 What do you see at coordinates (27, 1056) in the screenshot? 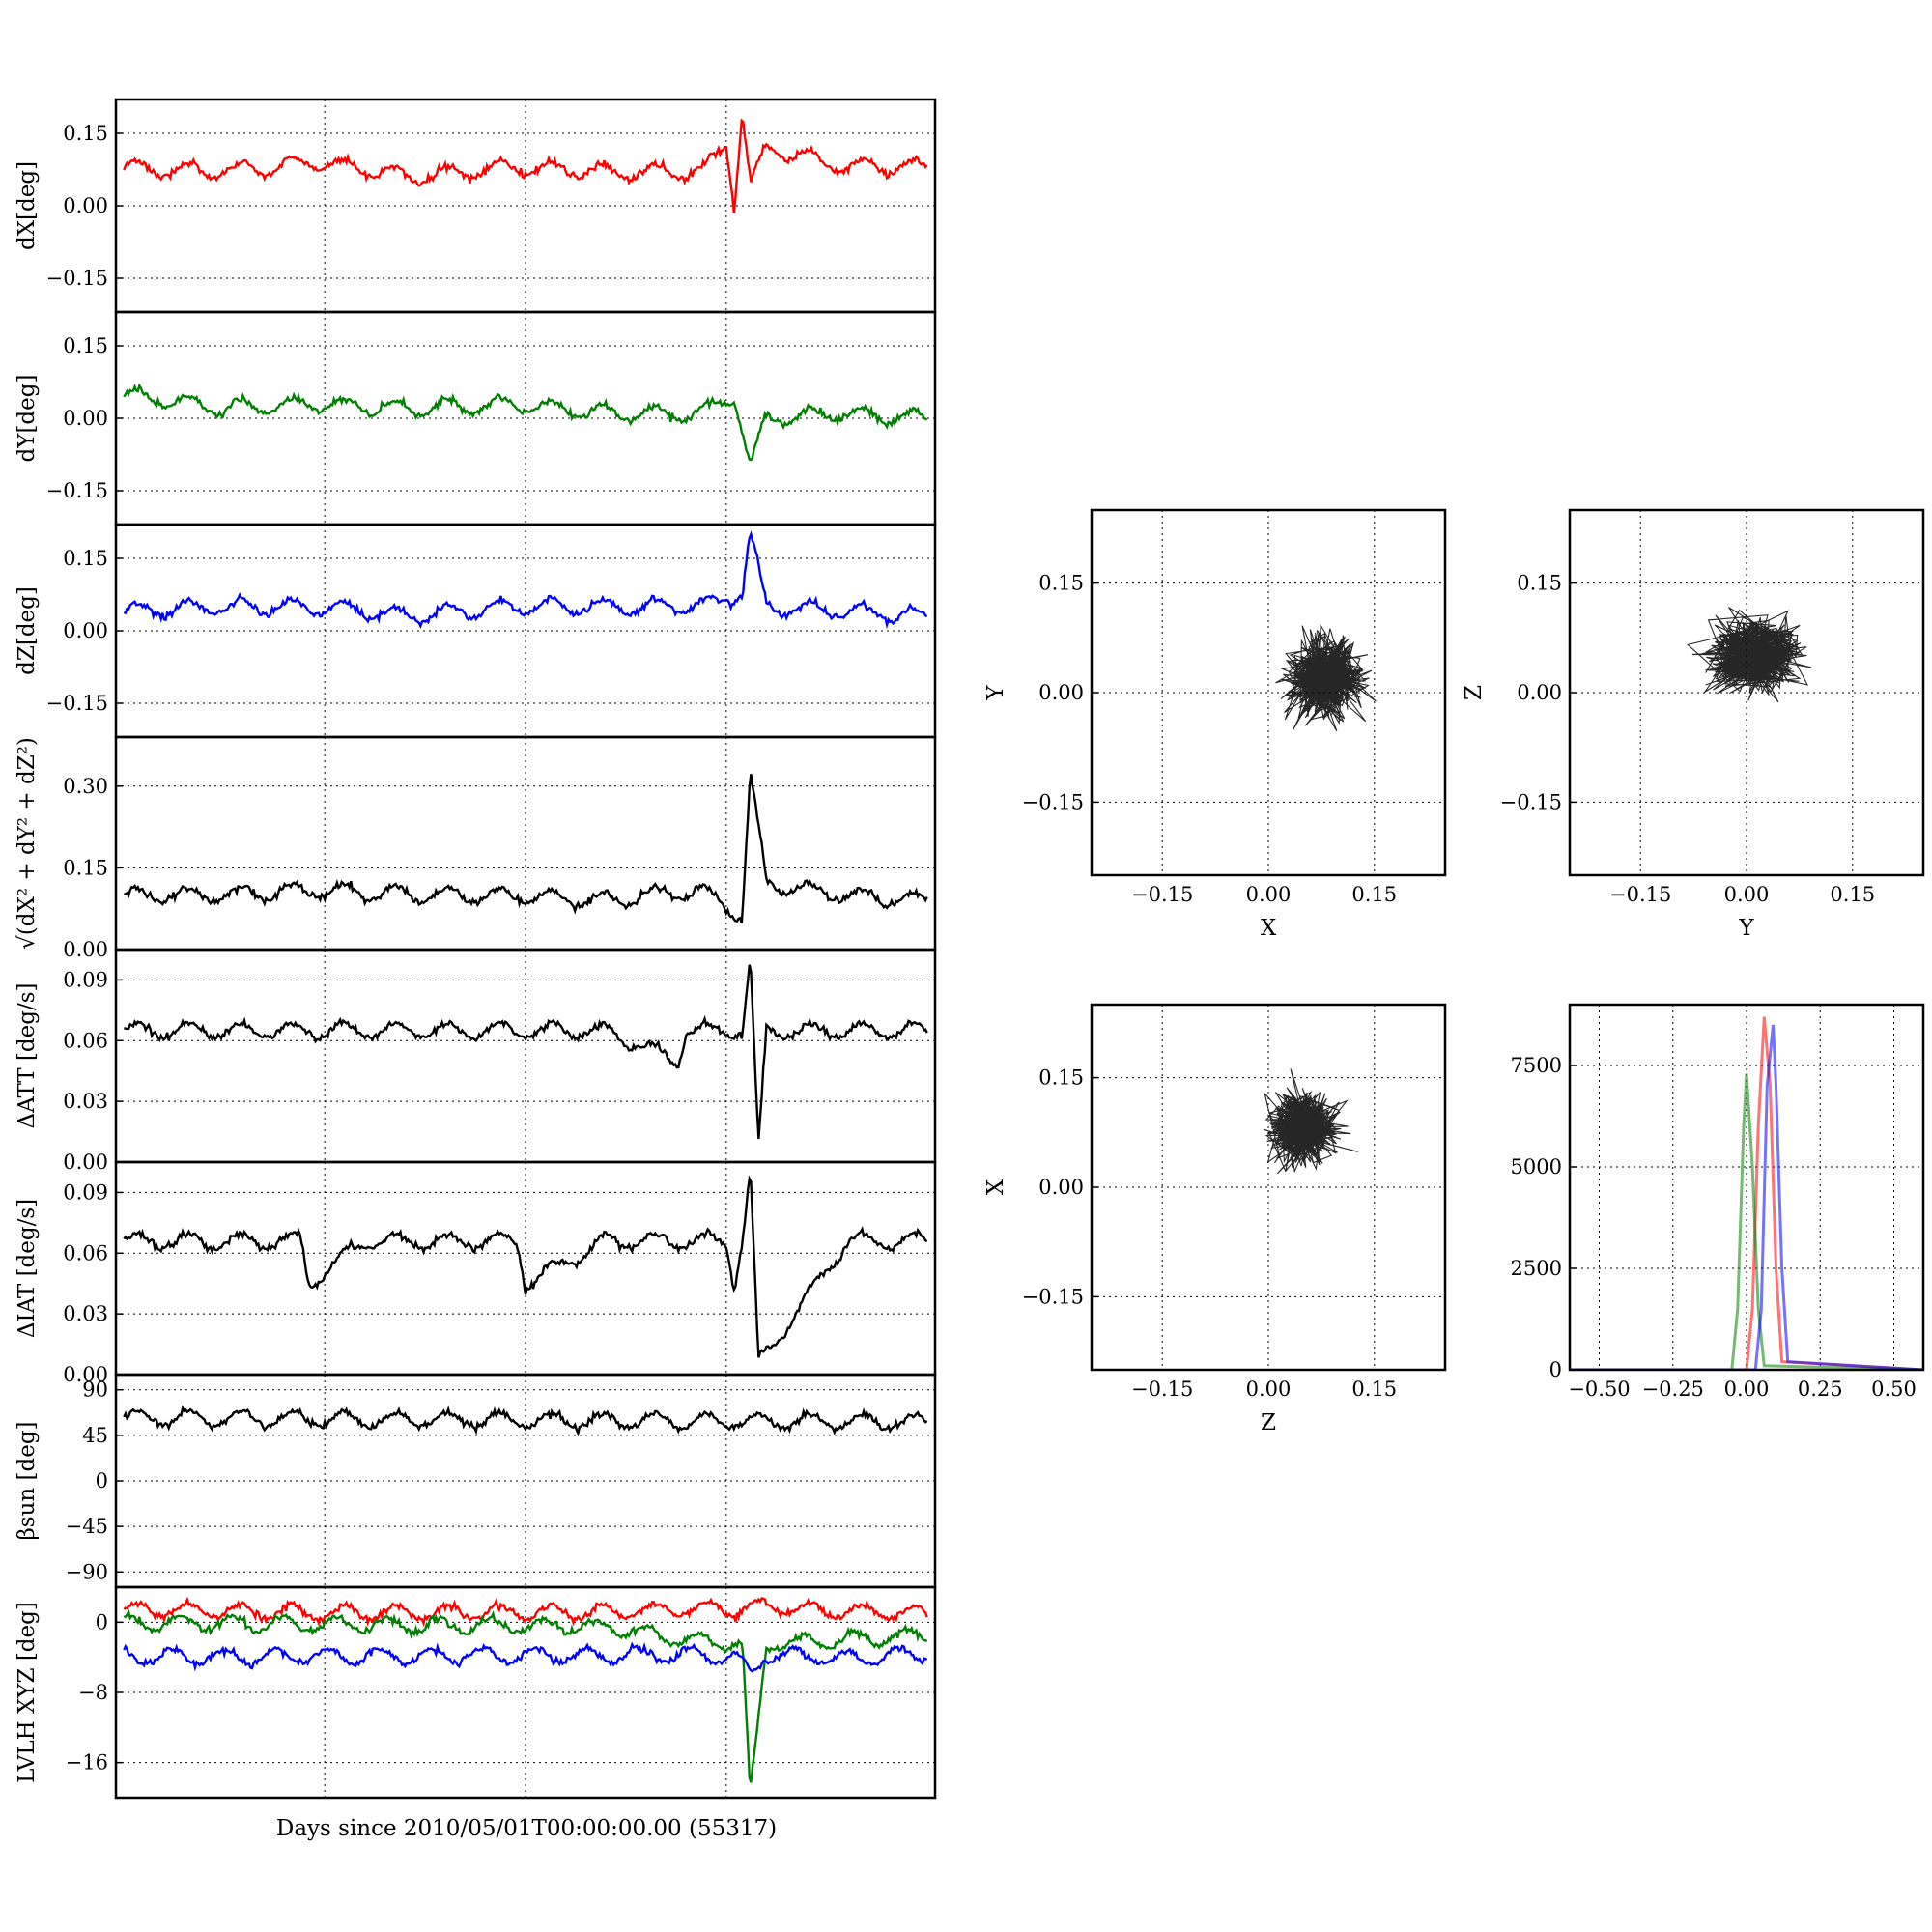
I see `ylabel: ΔATT [deg/s]` at bounding box center [27, 1056].